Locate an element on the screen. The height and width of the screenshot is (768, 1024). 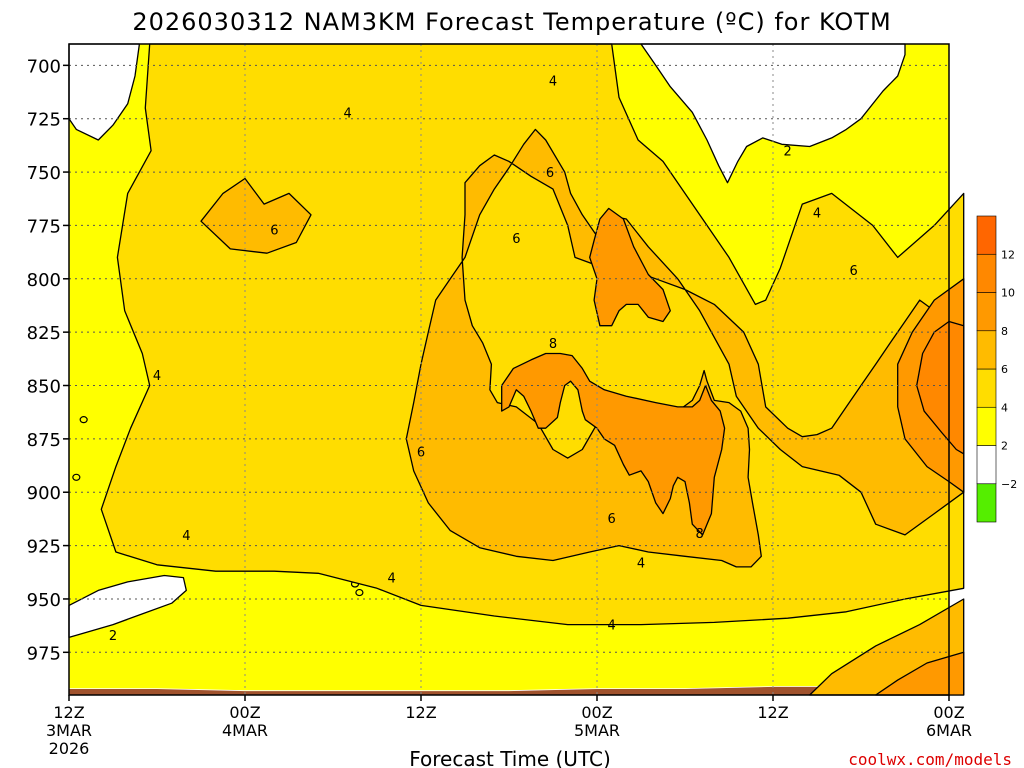
y-tick-label: 725 is located at coordinates (44, 120).